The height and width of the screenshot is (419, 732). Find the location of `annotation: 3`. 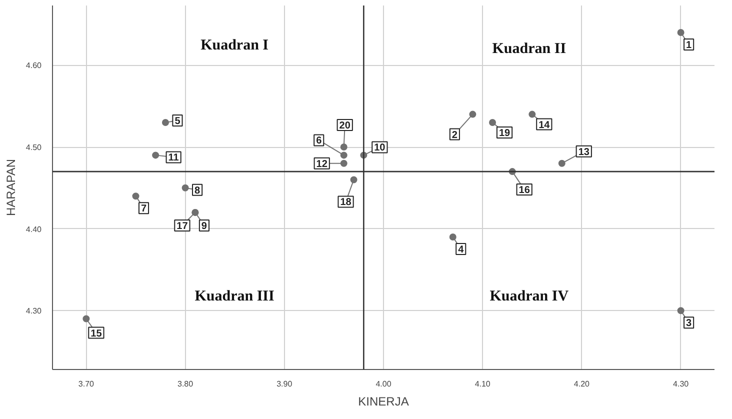

annotation: 3 is located at coordinates (689, 324).